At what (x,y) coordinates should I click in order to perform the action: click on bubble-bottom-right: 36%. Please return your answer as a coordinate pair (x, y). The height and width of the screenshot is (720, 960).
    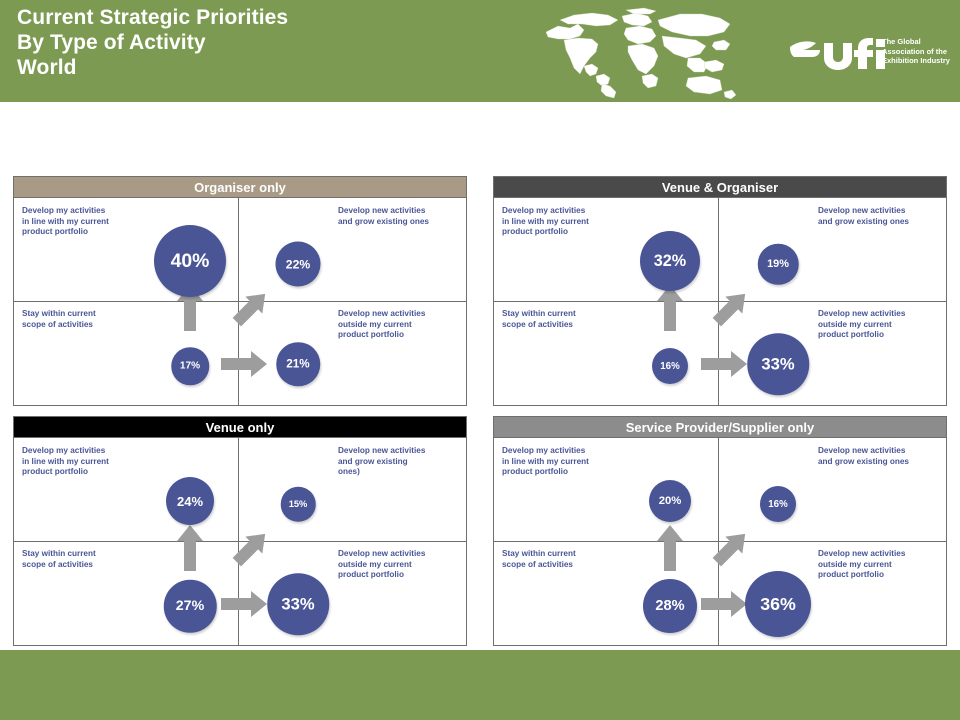
    Looking at the image, I should click on (778, 604).